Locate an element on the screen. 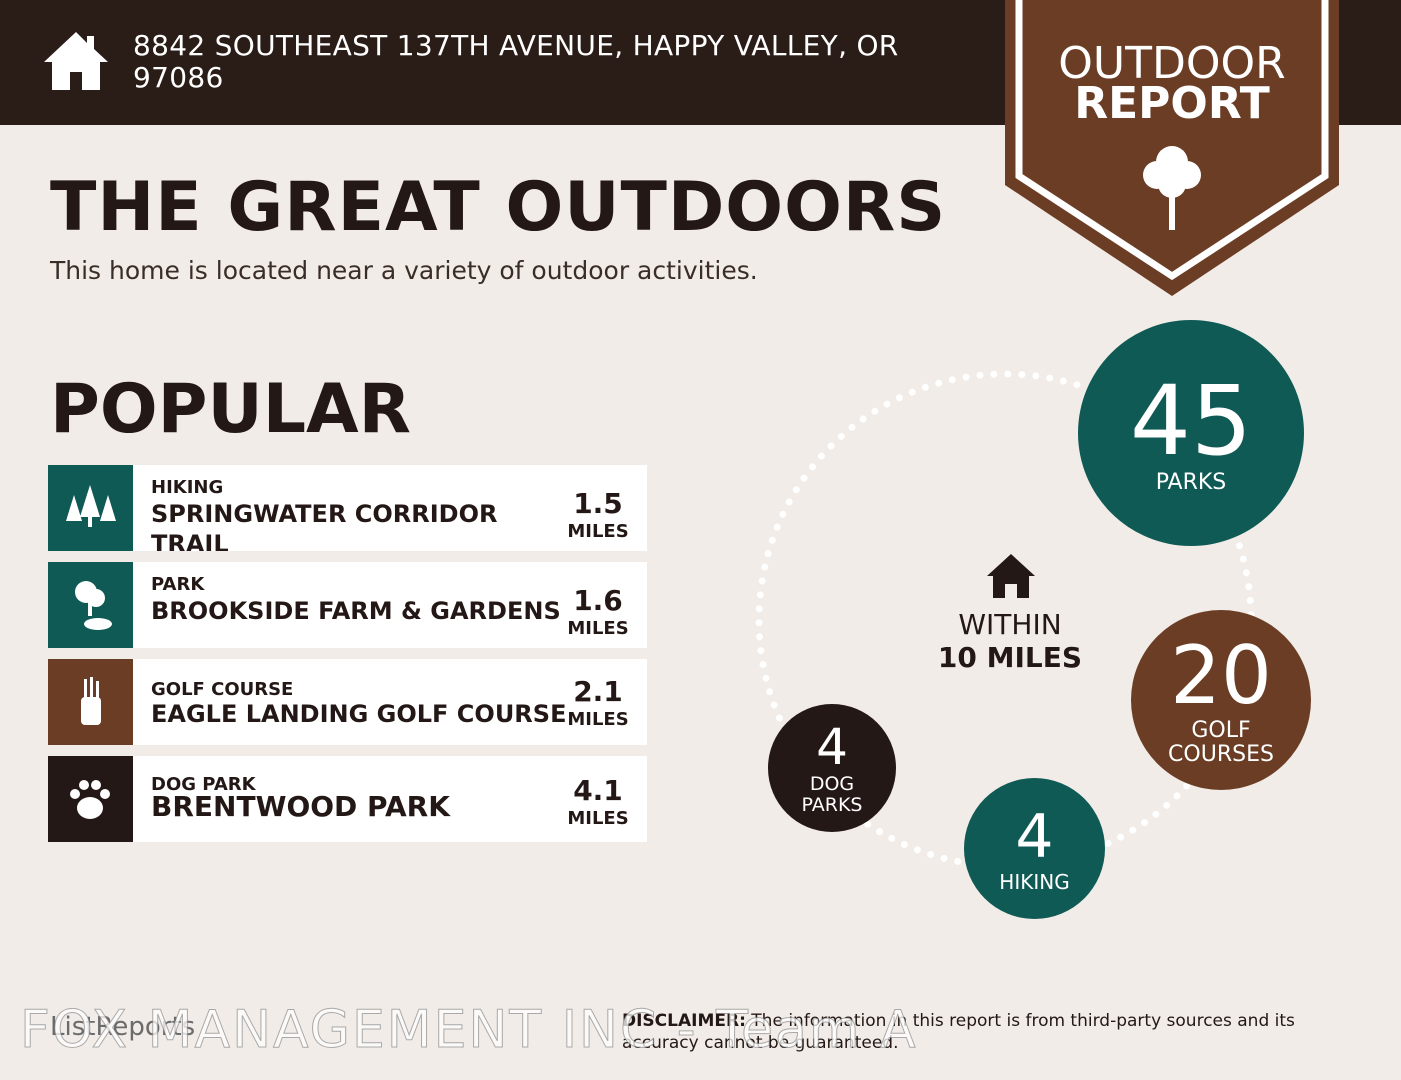 This screenshot has width=1401, height=1080. activity-row: PARK BROOKSIDE FARM & GARDENS 1.6 MILES is located at coordinates (347, 605).